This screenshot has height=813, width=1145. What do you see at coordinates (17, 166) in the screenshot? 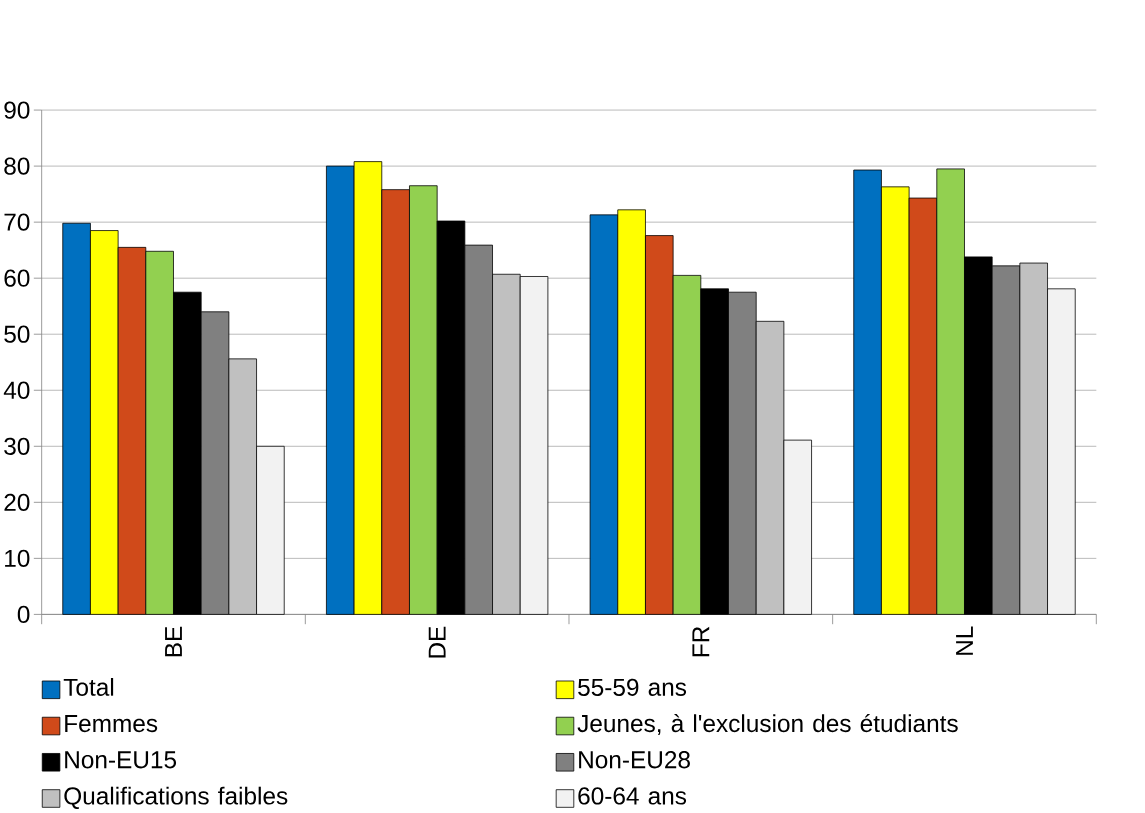
I see `y-tick-label: 80` at bounding box center [17, 166].